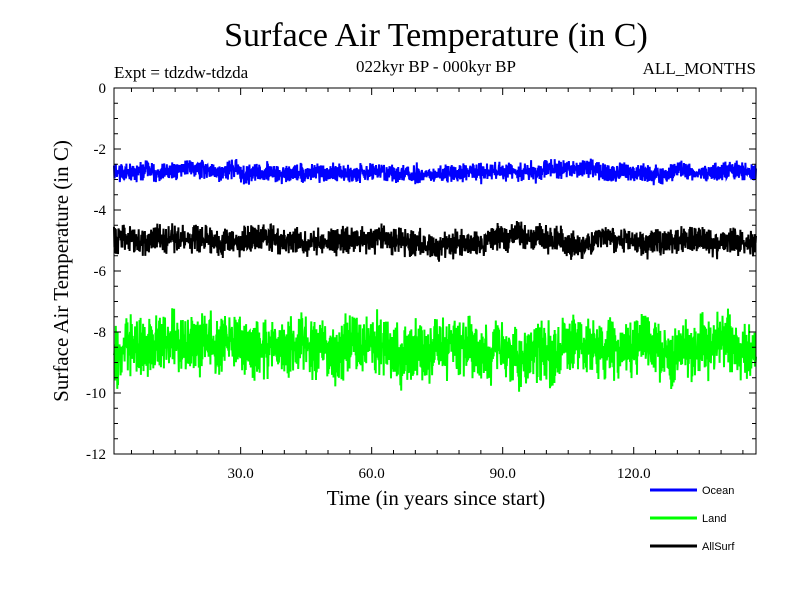 This screenshot has width=800, height=600. What do you see at coordinates (181, 72) in the screenshot?
I see `experiment-label: Expt = tdzdw-tdzda` at bounding box center [181, 72].